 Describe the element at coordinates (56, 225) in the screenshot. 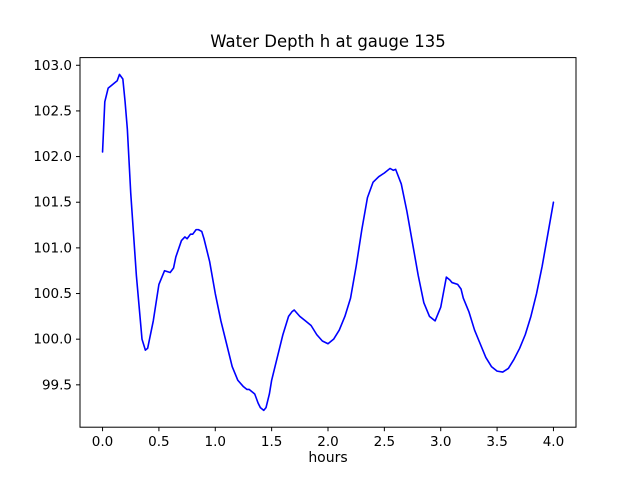

I see `y-axis-ticks: 99.5 100.0 100.5 101.0 101.5 102.0 102.5 103.0` at that location.